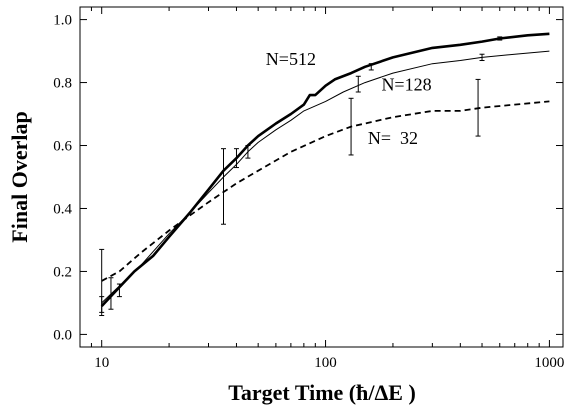  What do you see at coordinates (62, 209) in the screenshot?
I see `y-tick-label: 0.4` at bounding box center [62, 209].